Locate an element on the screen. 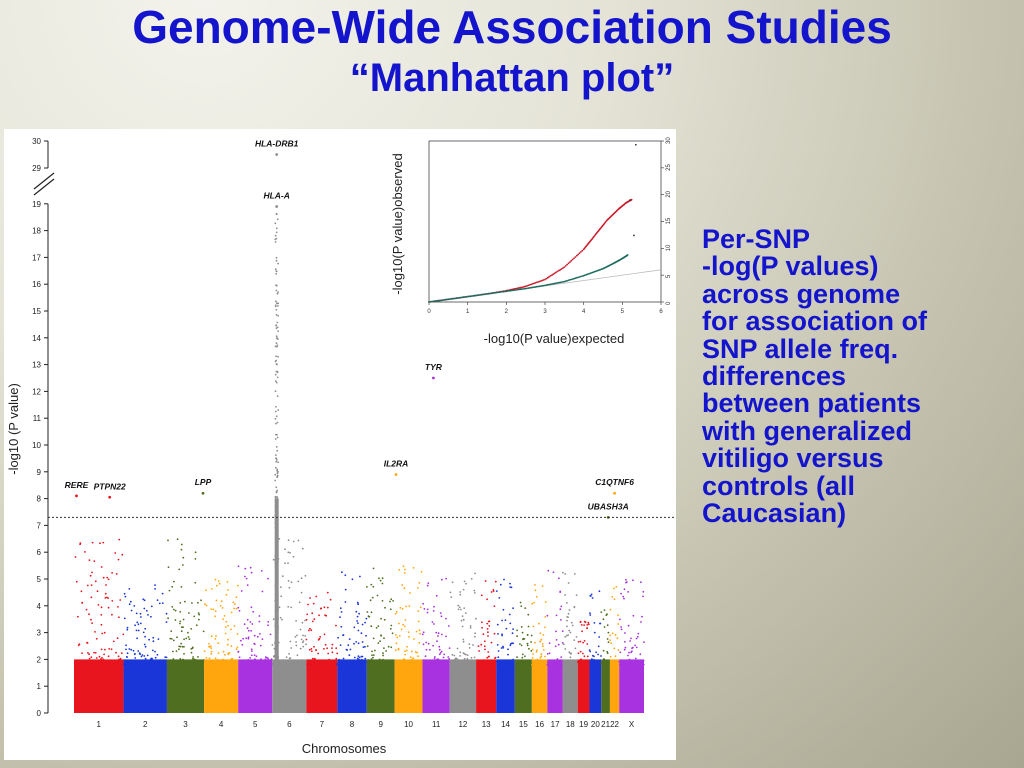 The width and height of the screenshot is (1024, 768). description-line: SNP allele freq. is located at coordinates (800, 348).